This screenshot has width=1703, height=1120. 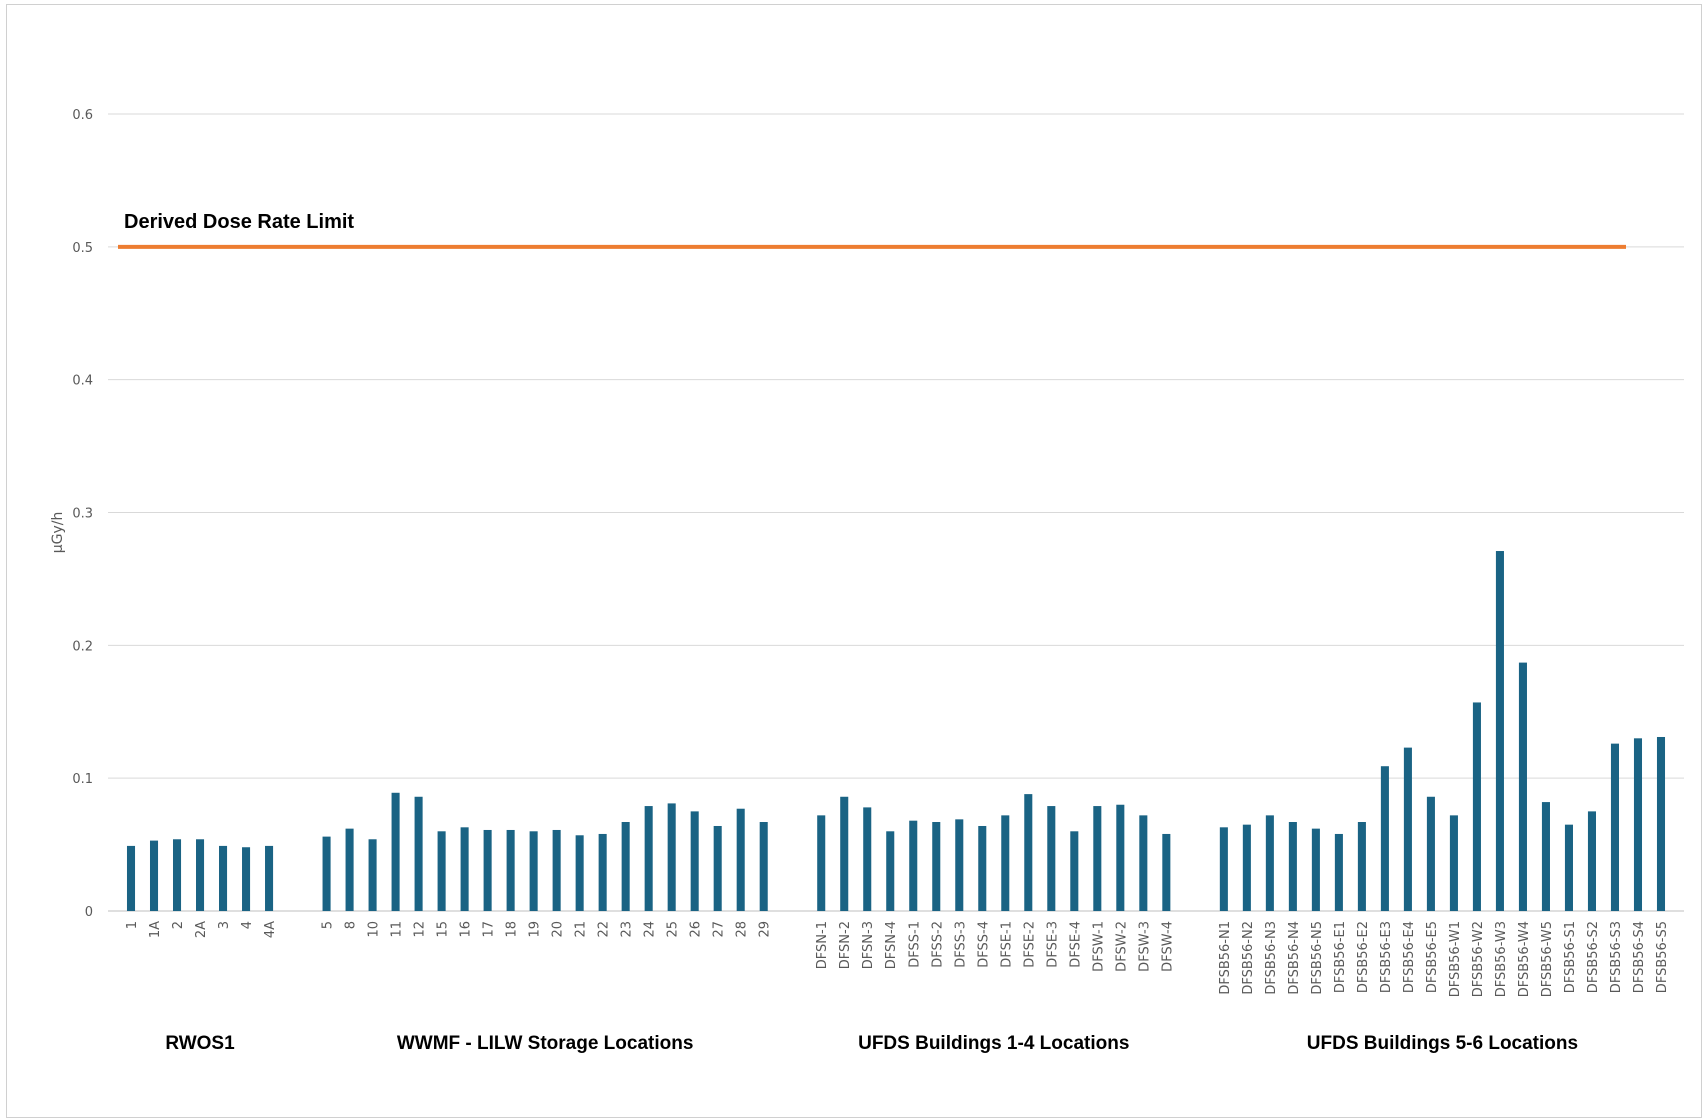 I want to click on x-tick-label: DFSB56-W1, so click(x=1455, y=959).